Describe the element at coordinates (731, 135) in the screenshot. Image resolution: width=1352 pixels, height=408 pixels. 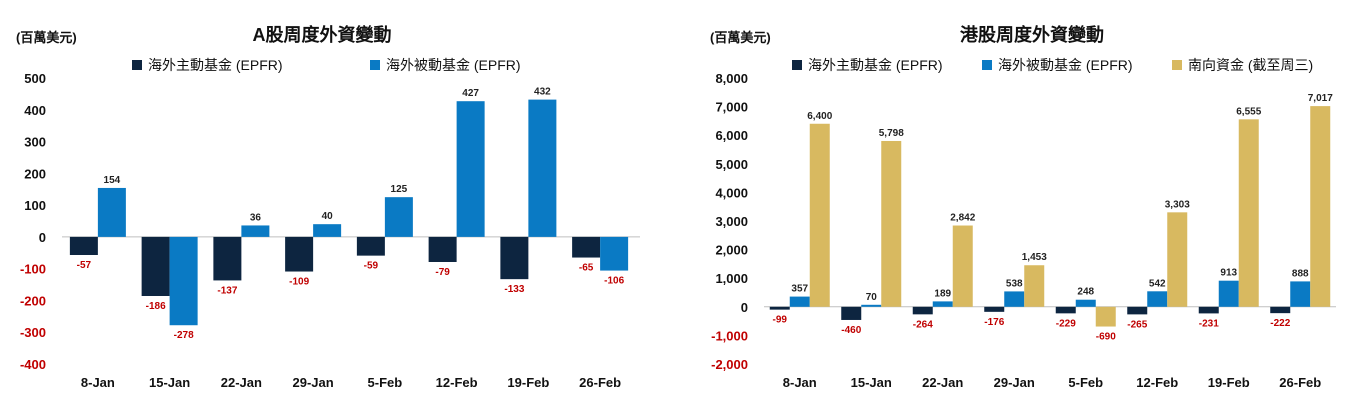
I see `y-tick-label: 6,000` at that location.